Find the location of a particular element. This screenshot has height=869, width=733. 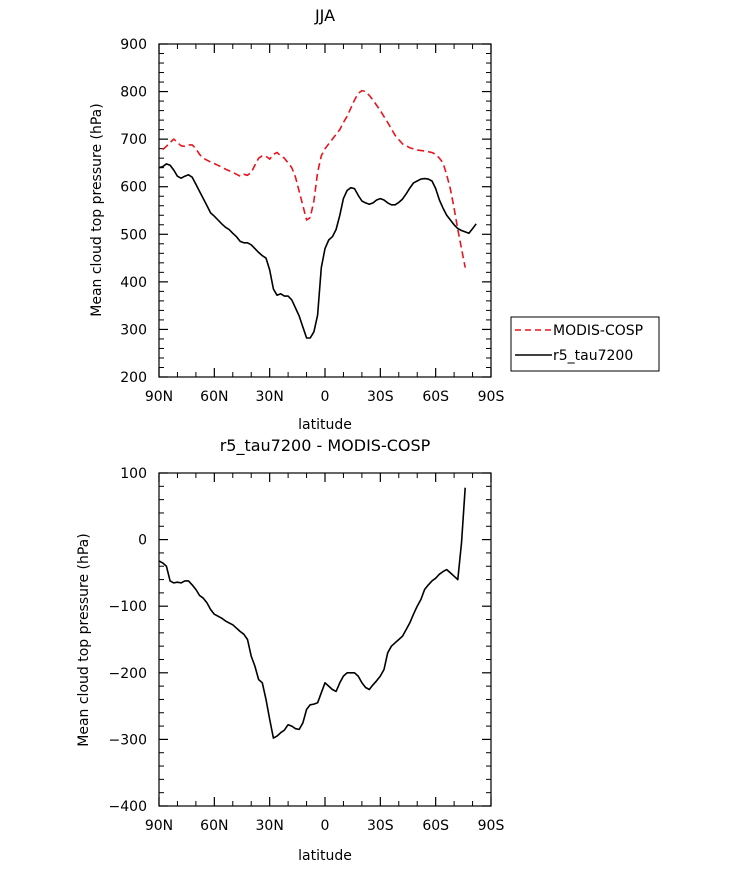

legend: MODIS-COSP r5_tau7200 is located at coordinates (585, 344).